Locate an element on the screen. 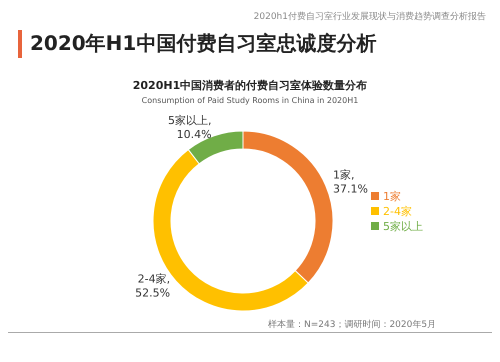 This screenshot has height=362, width=500. legend-label: 1家 is located at coordinates (392, 196).